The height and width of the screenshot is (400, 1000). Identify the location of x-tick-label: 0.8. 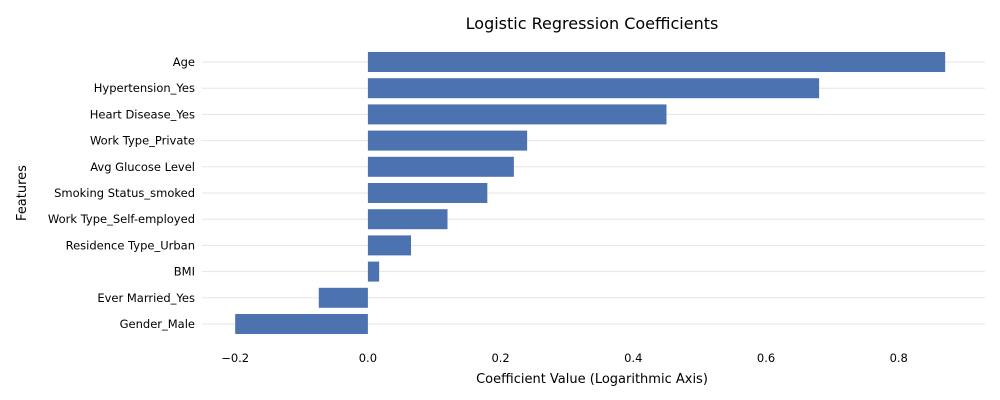
(899, 358).